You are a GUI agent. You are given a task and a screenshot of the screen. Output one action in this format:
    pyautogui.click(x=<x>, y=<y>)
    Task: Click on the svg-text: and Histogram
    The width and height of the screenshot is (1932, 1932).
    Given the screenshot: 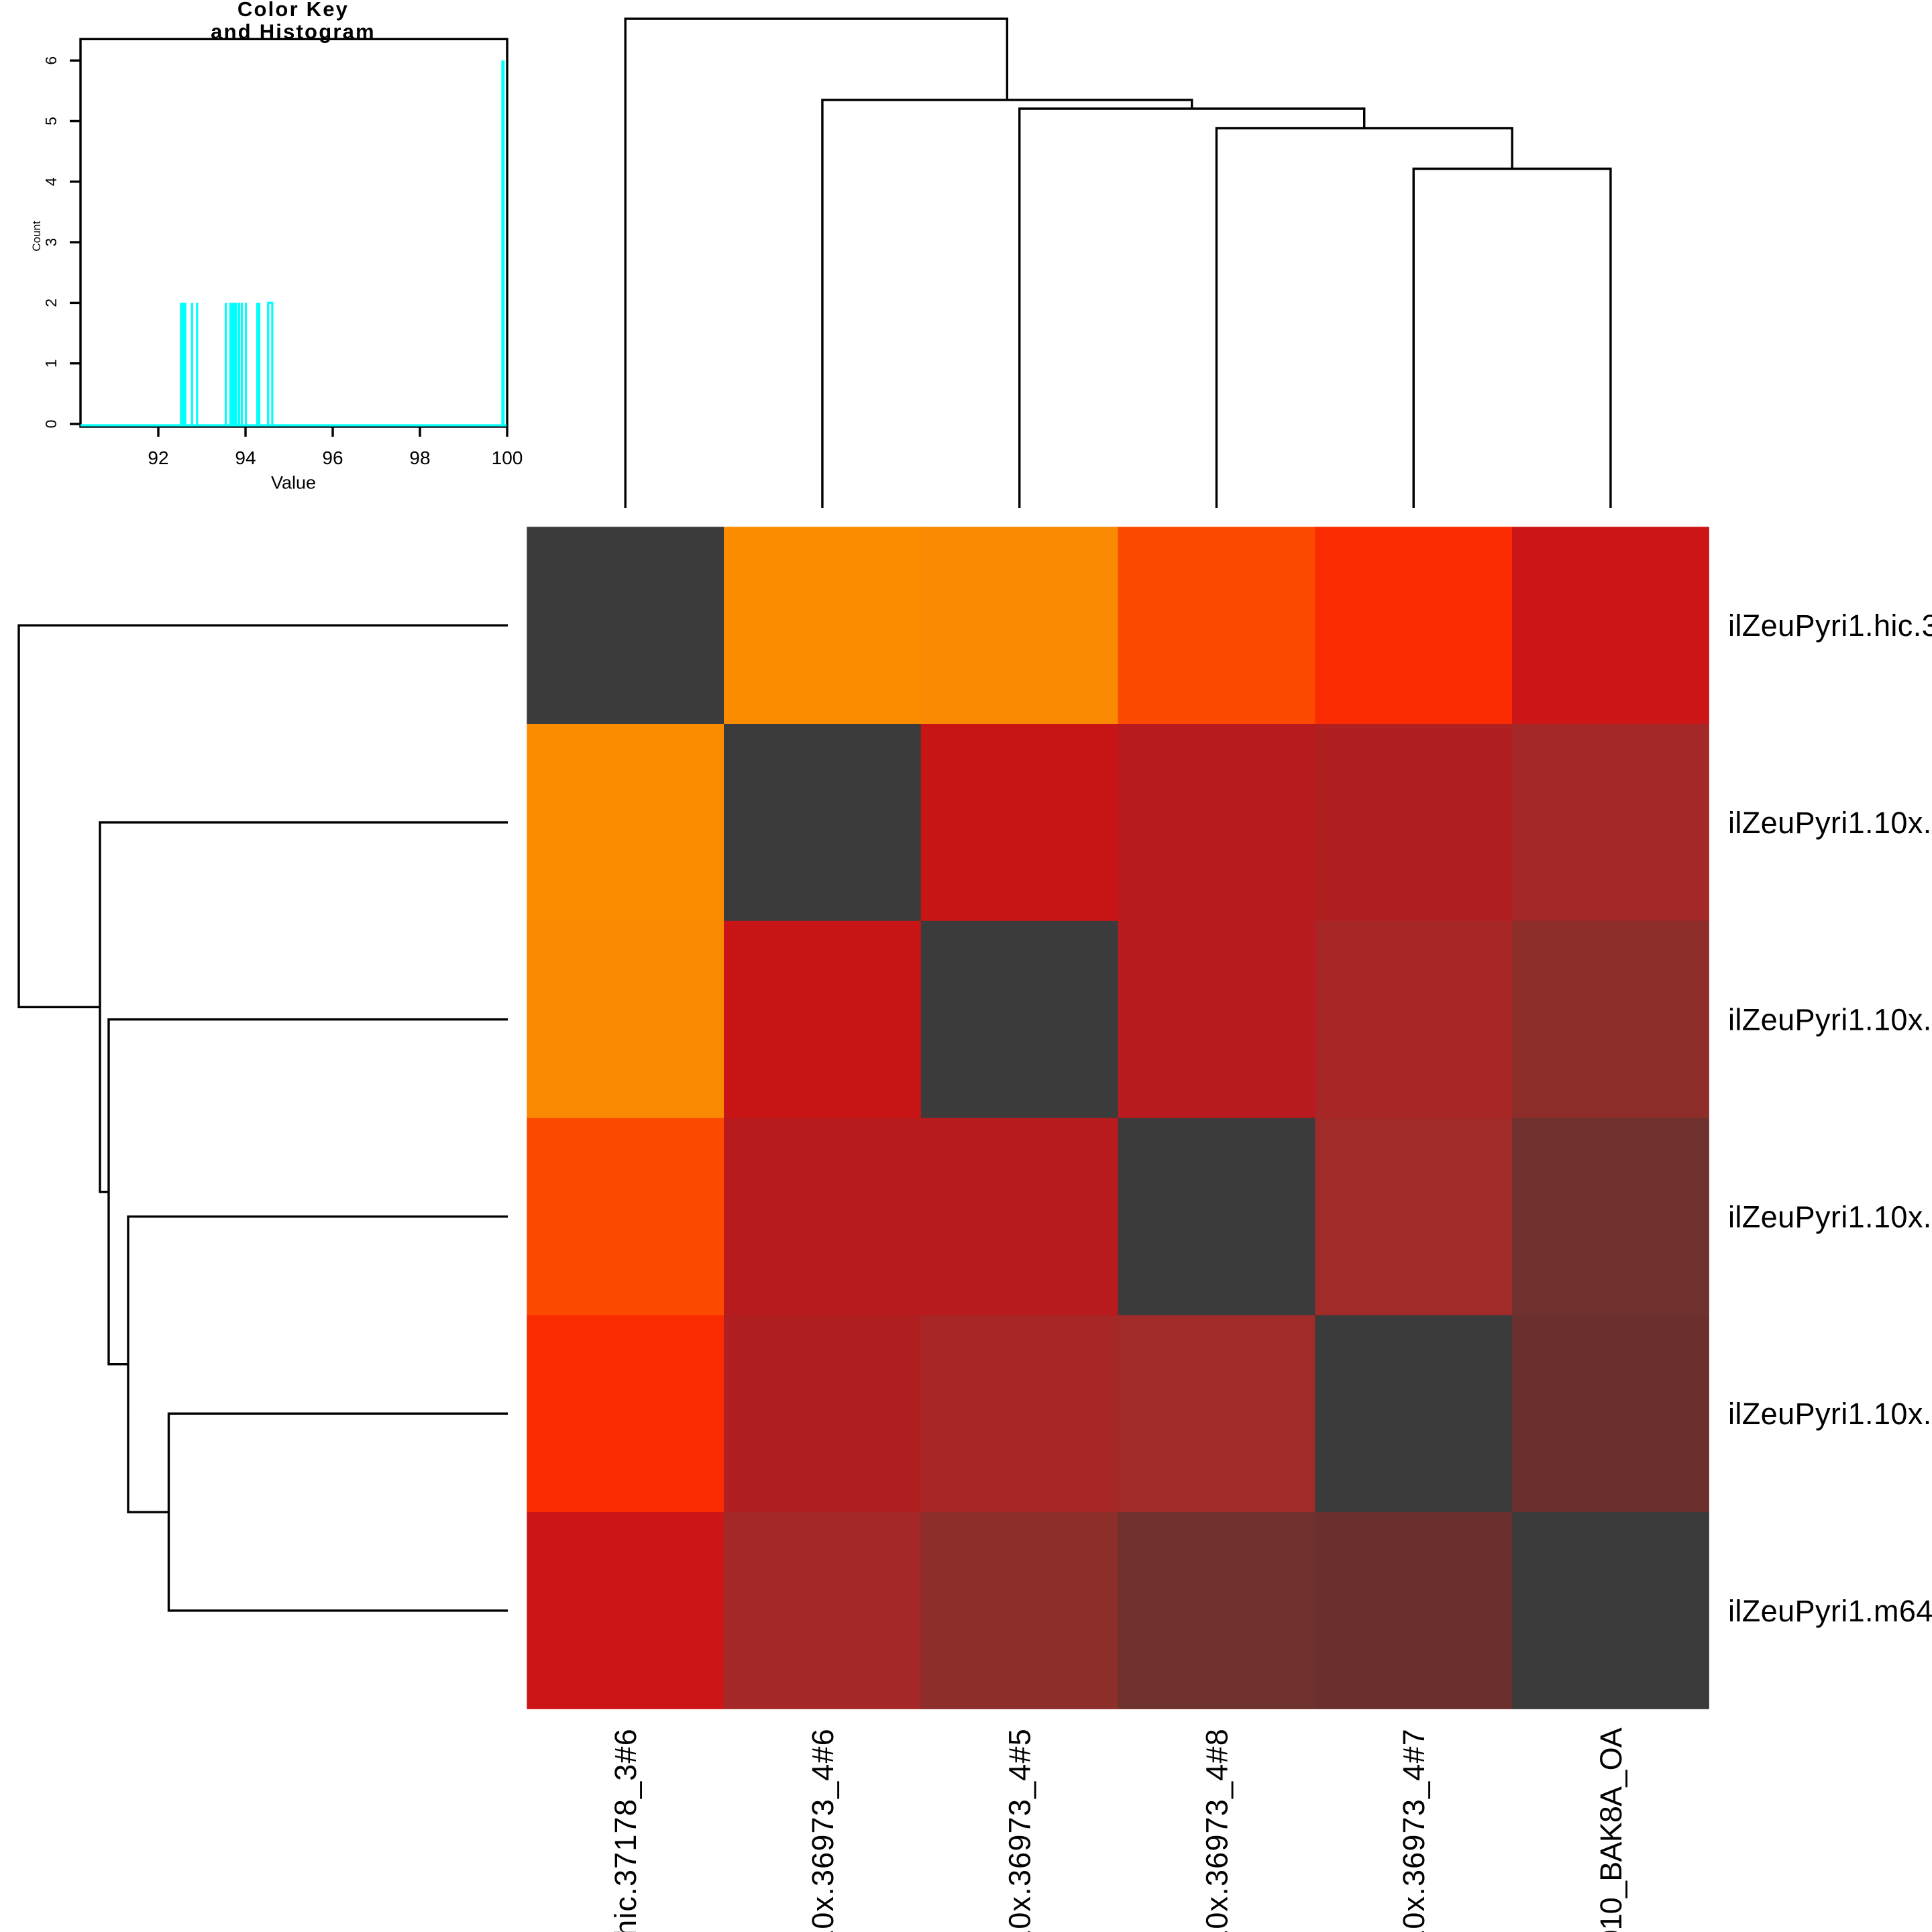 What is the action you would take?
    pyautogui.click(x=293, y=31)
    